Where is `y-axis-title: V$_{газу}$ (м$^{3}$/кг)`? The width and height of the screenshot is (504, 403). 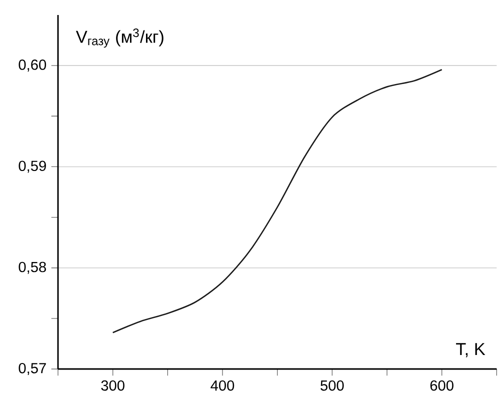
y-axis-title: V$_{газу}$ (м$^{3}$/кг) is located at coordinates (120, 38).